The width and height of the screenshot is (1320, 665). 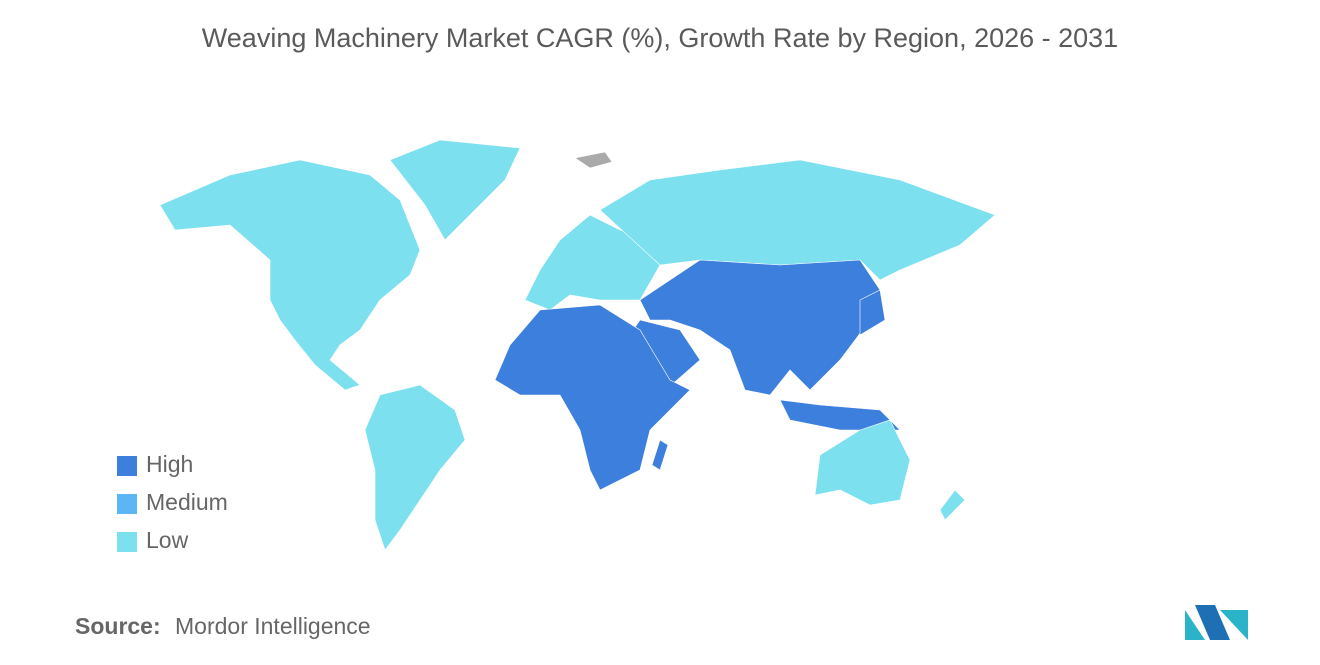 What do you see at coordinates (455, 190) in the screenshot?
I see `greenland` at bounding box center [455, 190].